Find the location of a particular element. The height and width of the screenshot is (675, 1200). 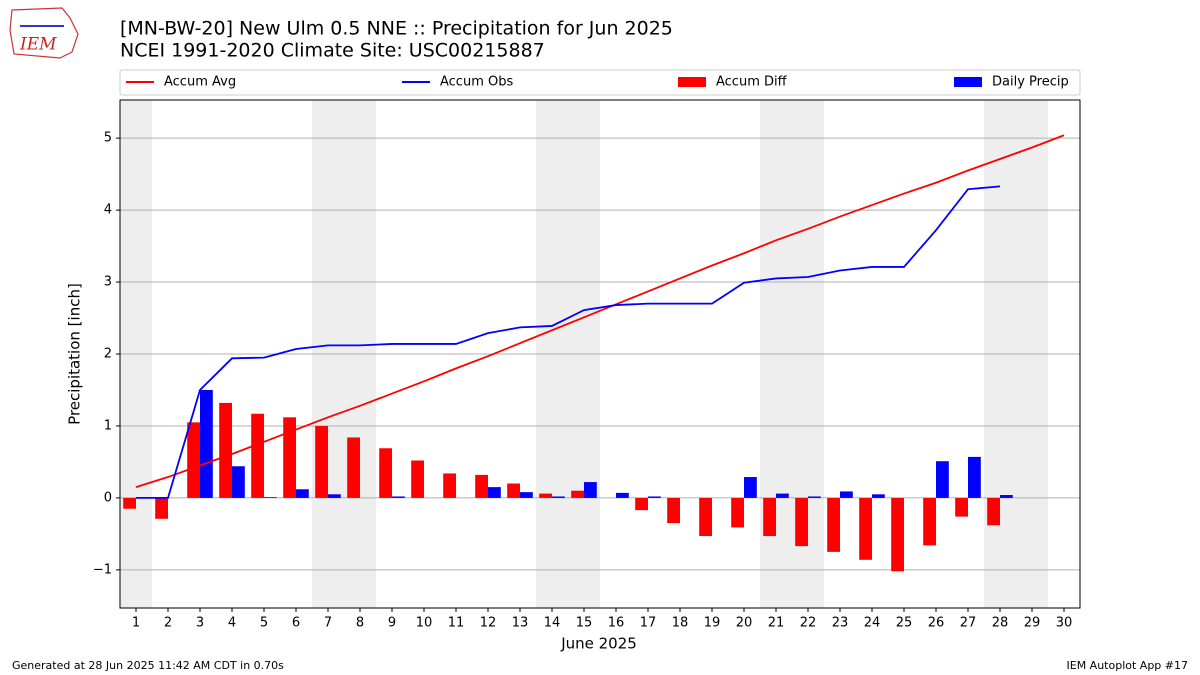

x-tick-label: 20 is located at coordinates (744, 623).